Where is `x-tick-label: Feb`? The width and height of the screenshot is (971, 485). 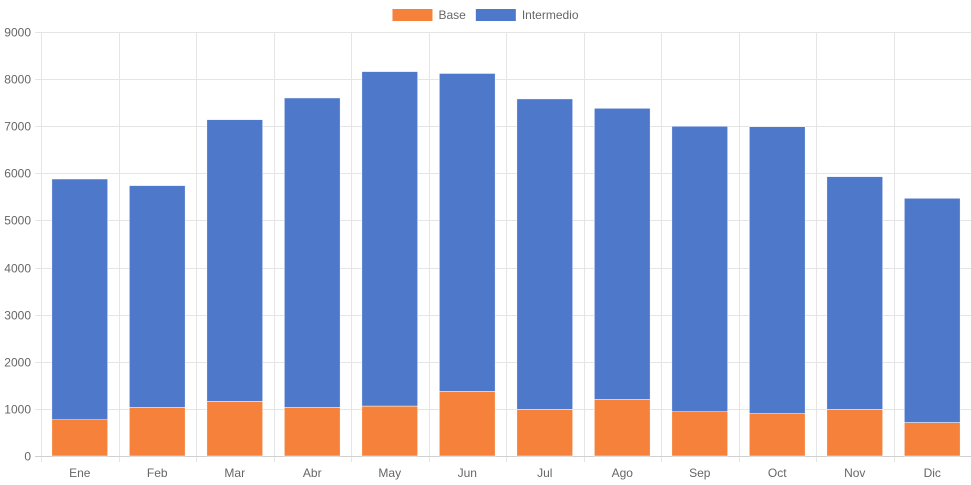 x-tick-label: Feb is located at coordinates (157, 473).